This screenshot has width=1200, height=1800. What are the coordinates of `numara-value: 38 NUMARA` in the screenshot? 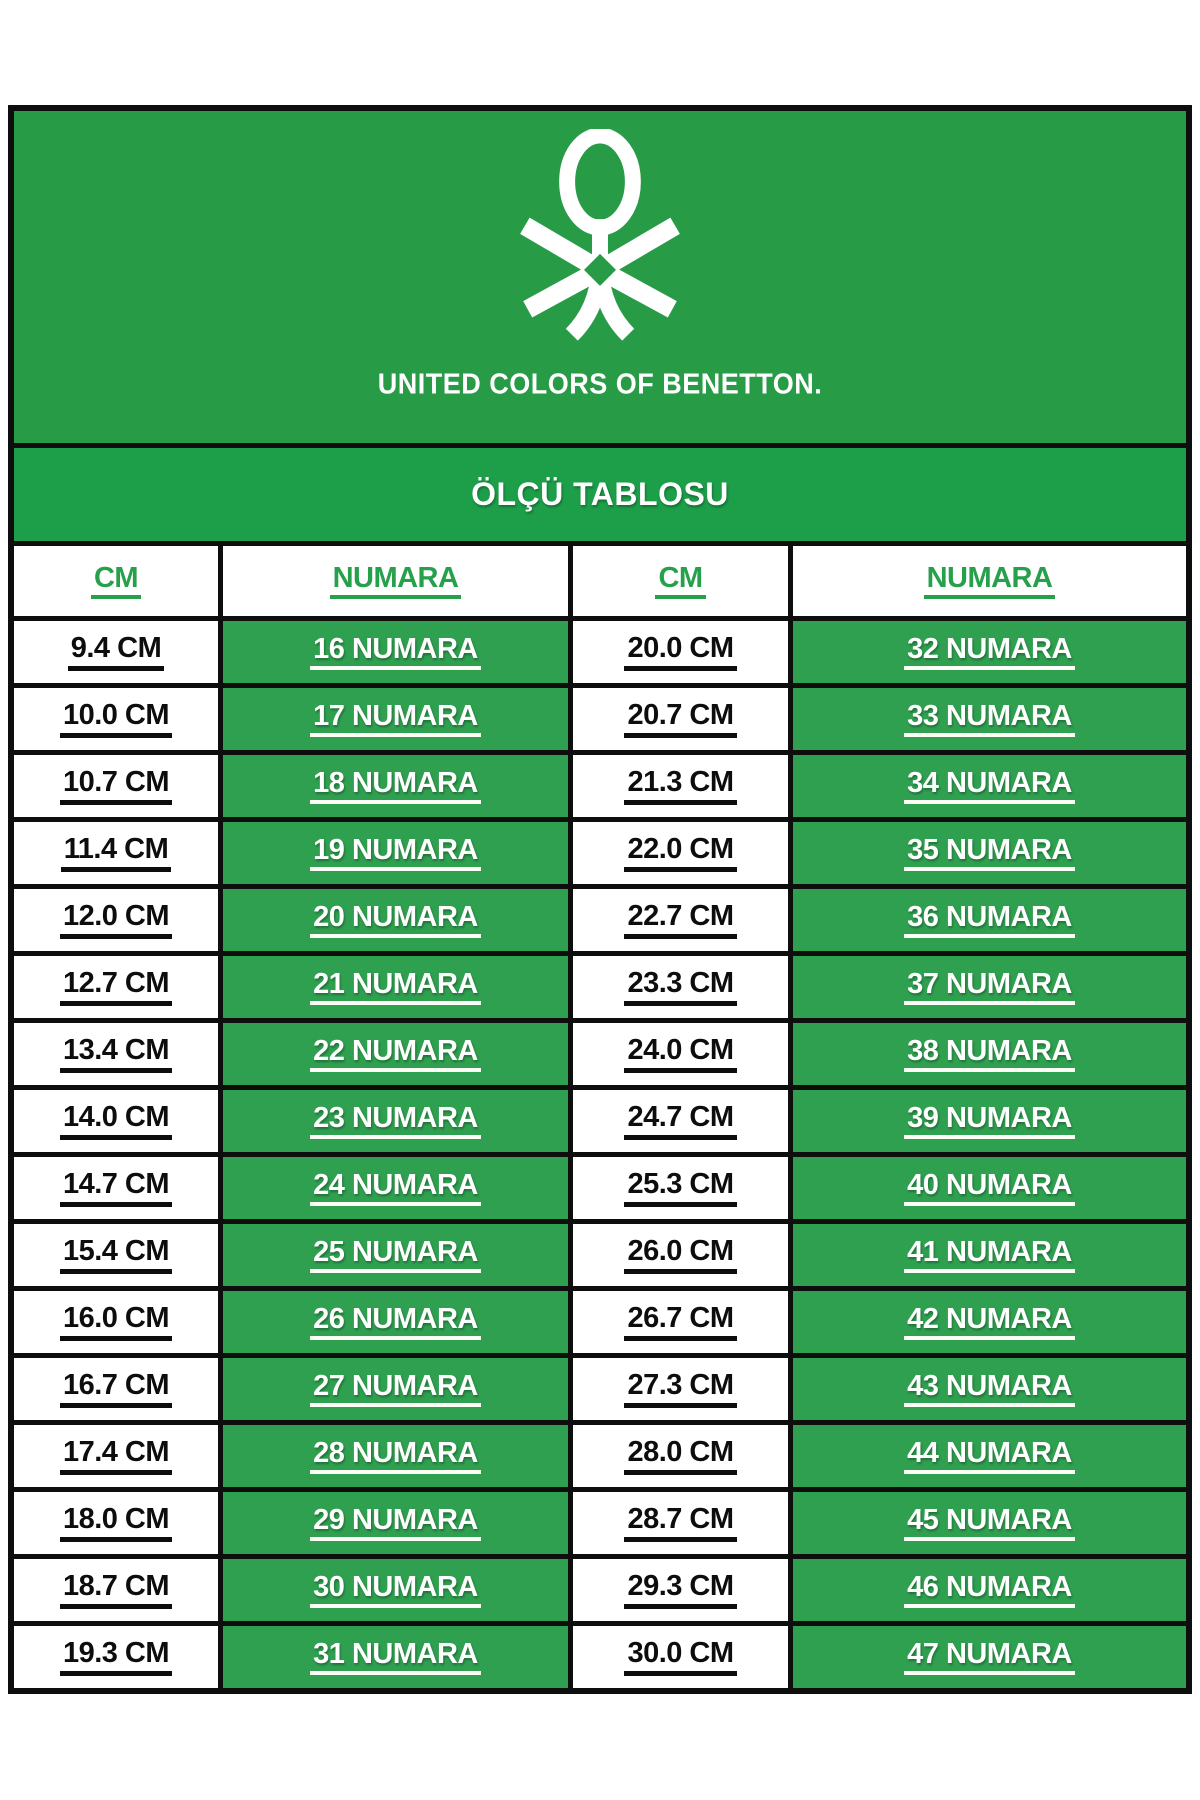 It's located at (989, 1054).